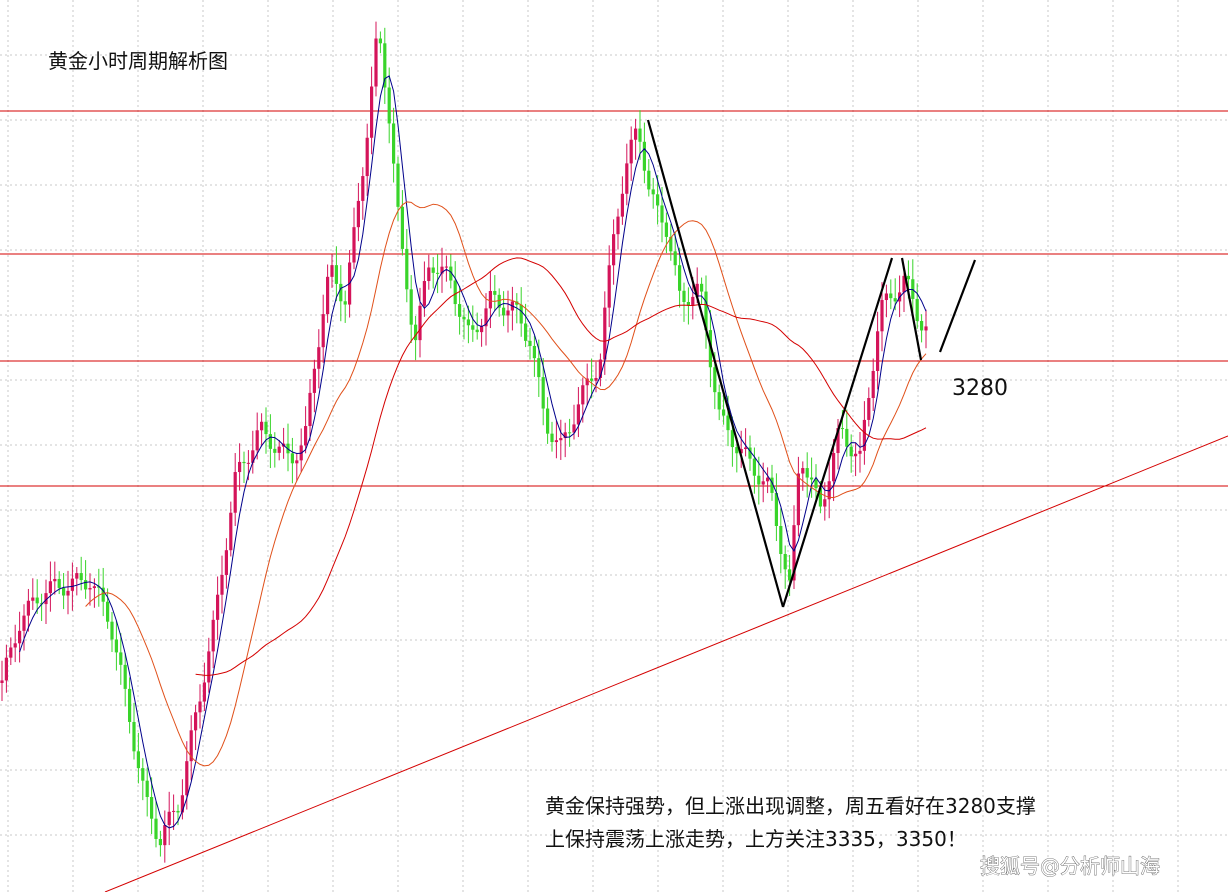 The image size is (1228, 892). I want to click on watermark: 搜狐号@分析师山海, so click(1070, 866).